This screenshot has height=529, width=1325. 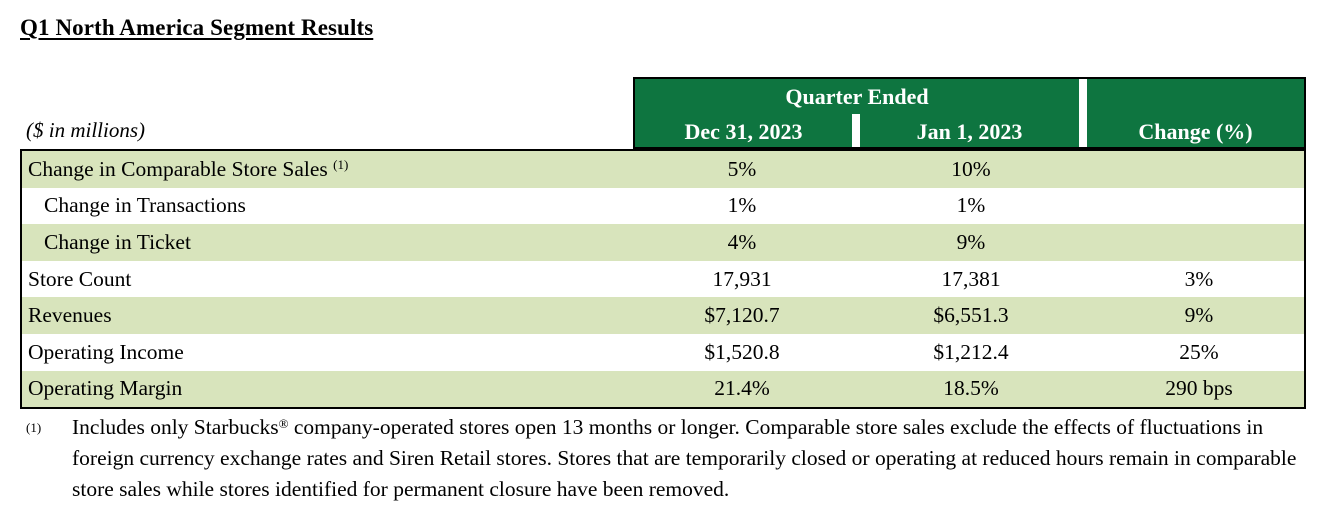 What do you see at coordinates (175, 427) in the screenshot?
I see `footnote-text-start: Includes only Starbucks` at bounding box center [175, 427].